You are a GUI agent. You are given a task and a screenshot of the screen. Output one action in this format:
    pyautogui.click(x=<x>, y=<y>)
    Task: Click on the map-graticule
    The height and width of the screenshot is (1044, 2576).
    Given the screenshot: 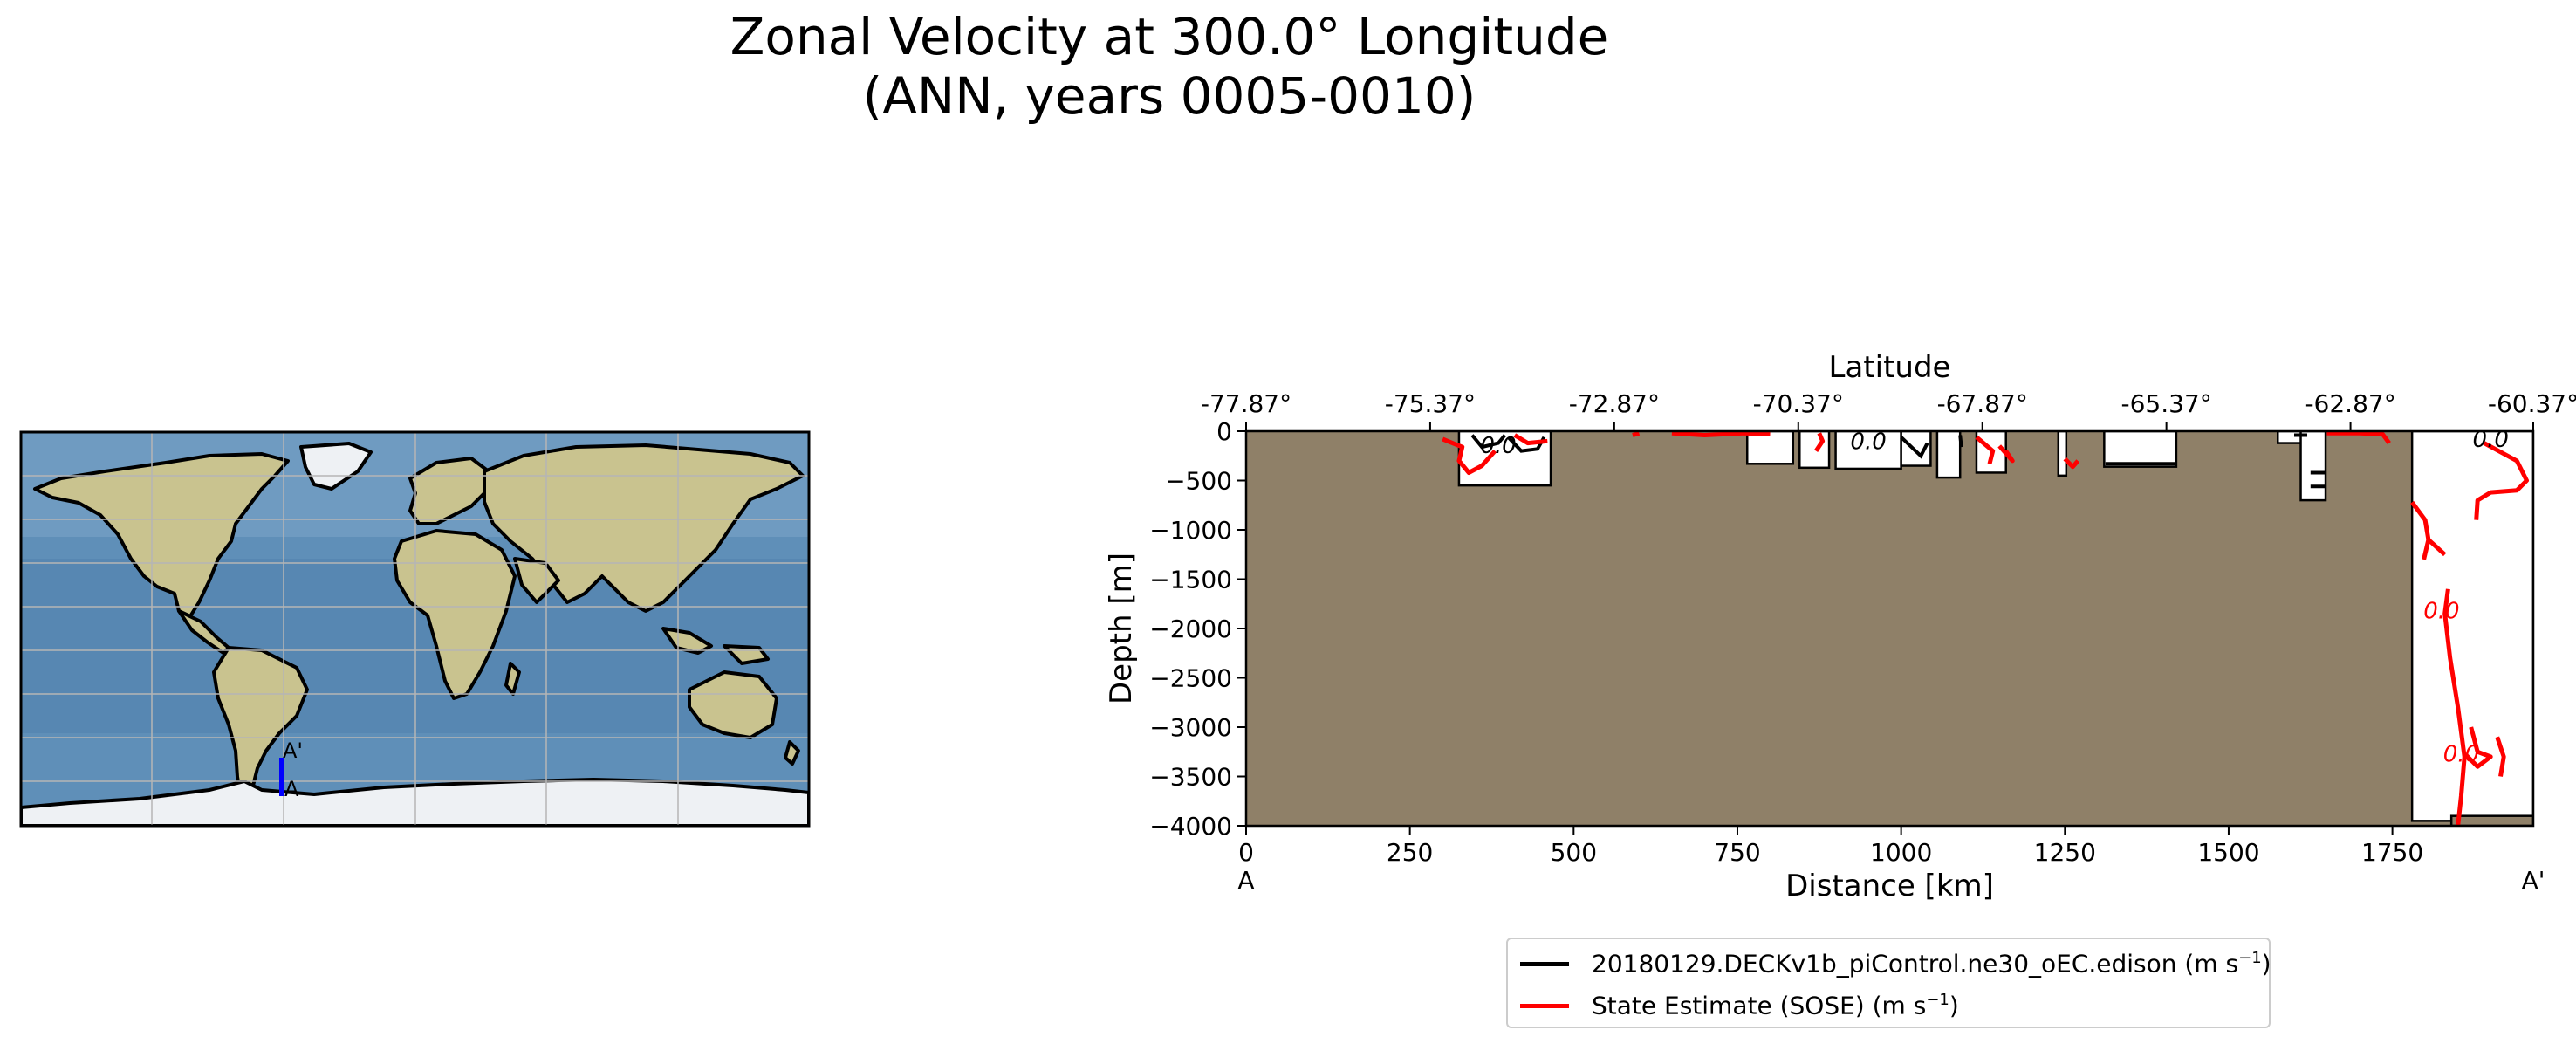 What is the action you would take?
    pyautogui.click(x=415, y=629)
    